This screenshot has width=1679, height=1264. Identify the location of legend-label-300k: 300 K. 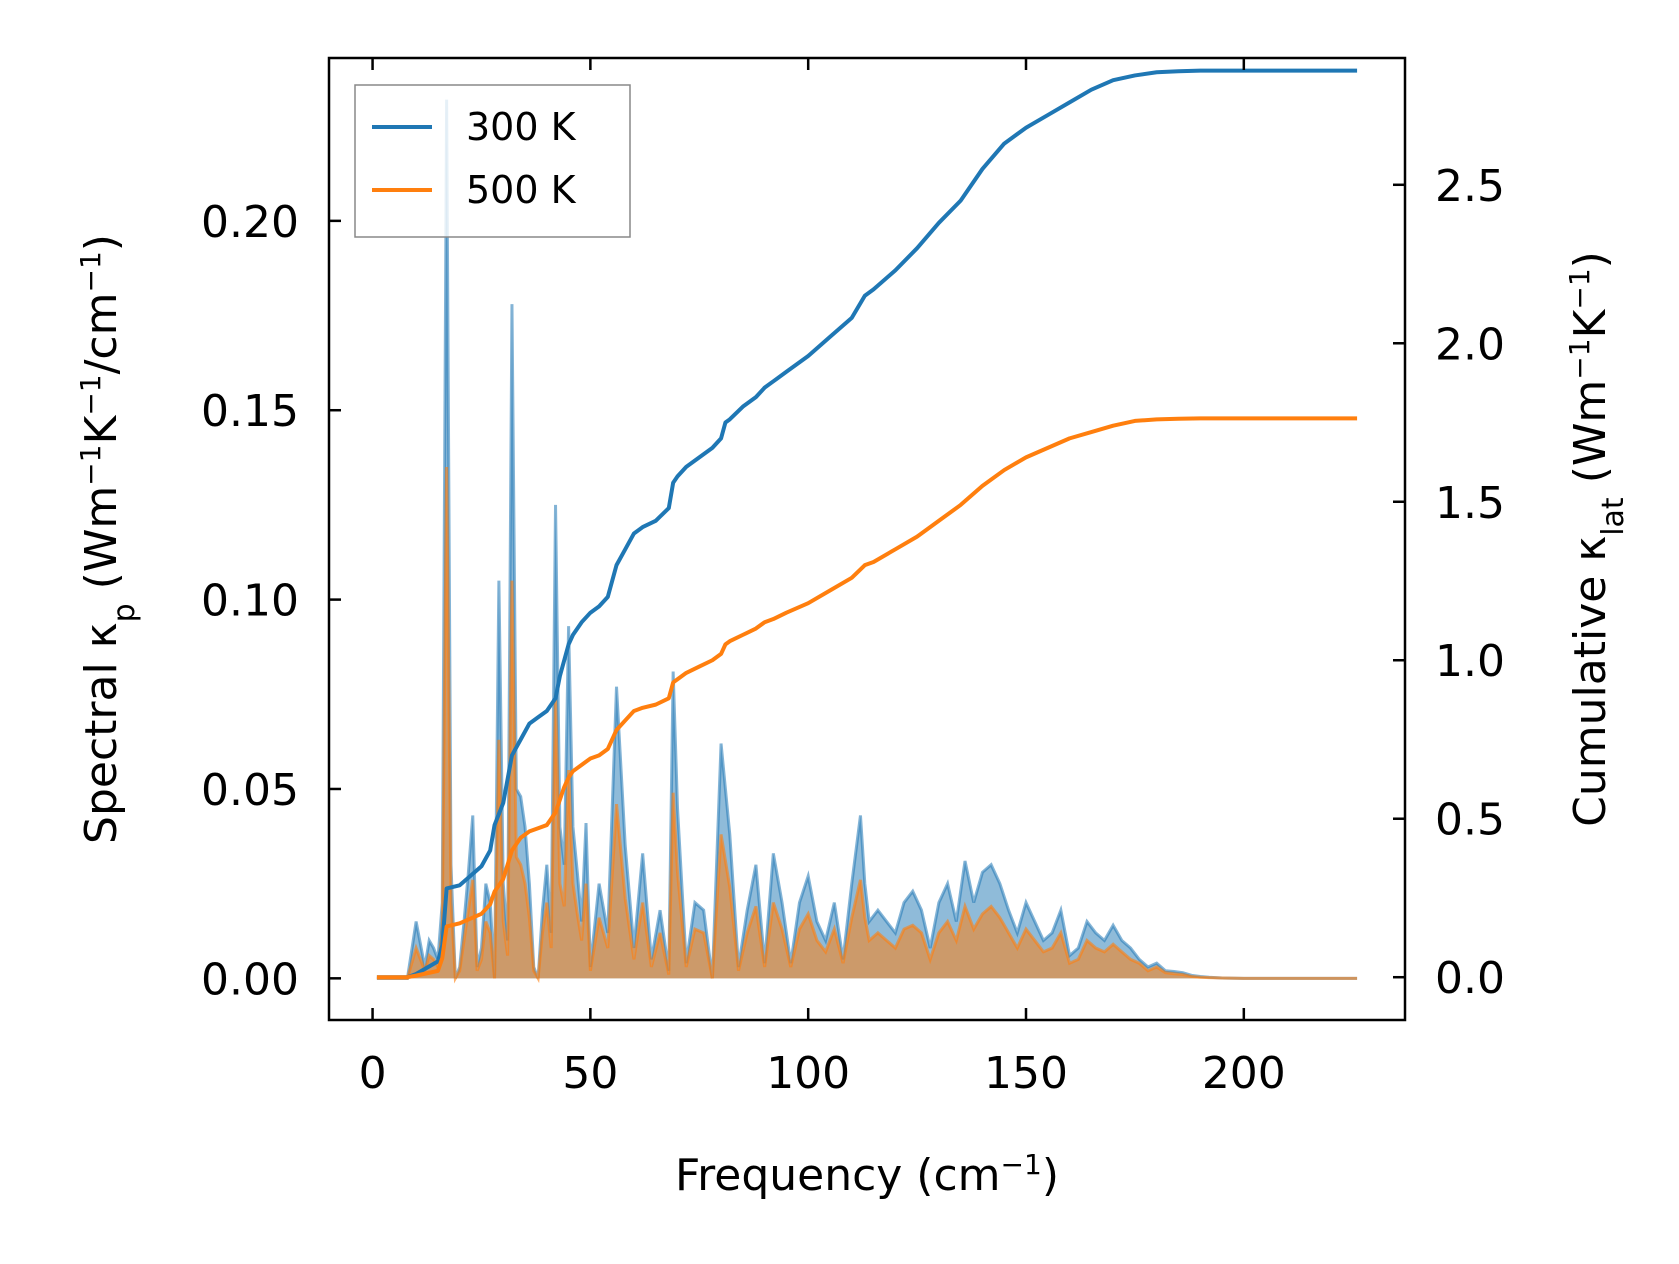
(521, 127).